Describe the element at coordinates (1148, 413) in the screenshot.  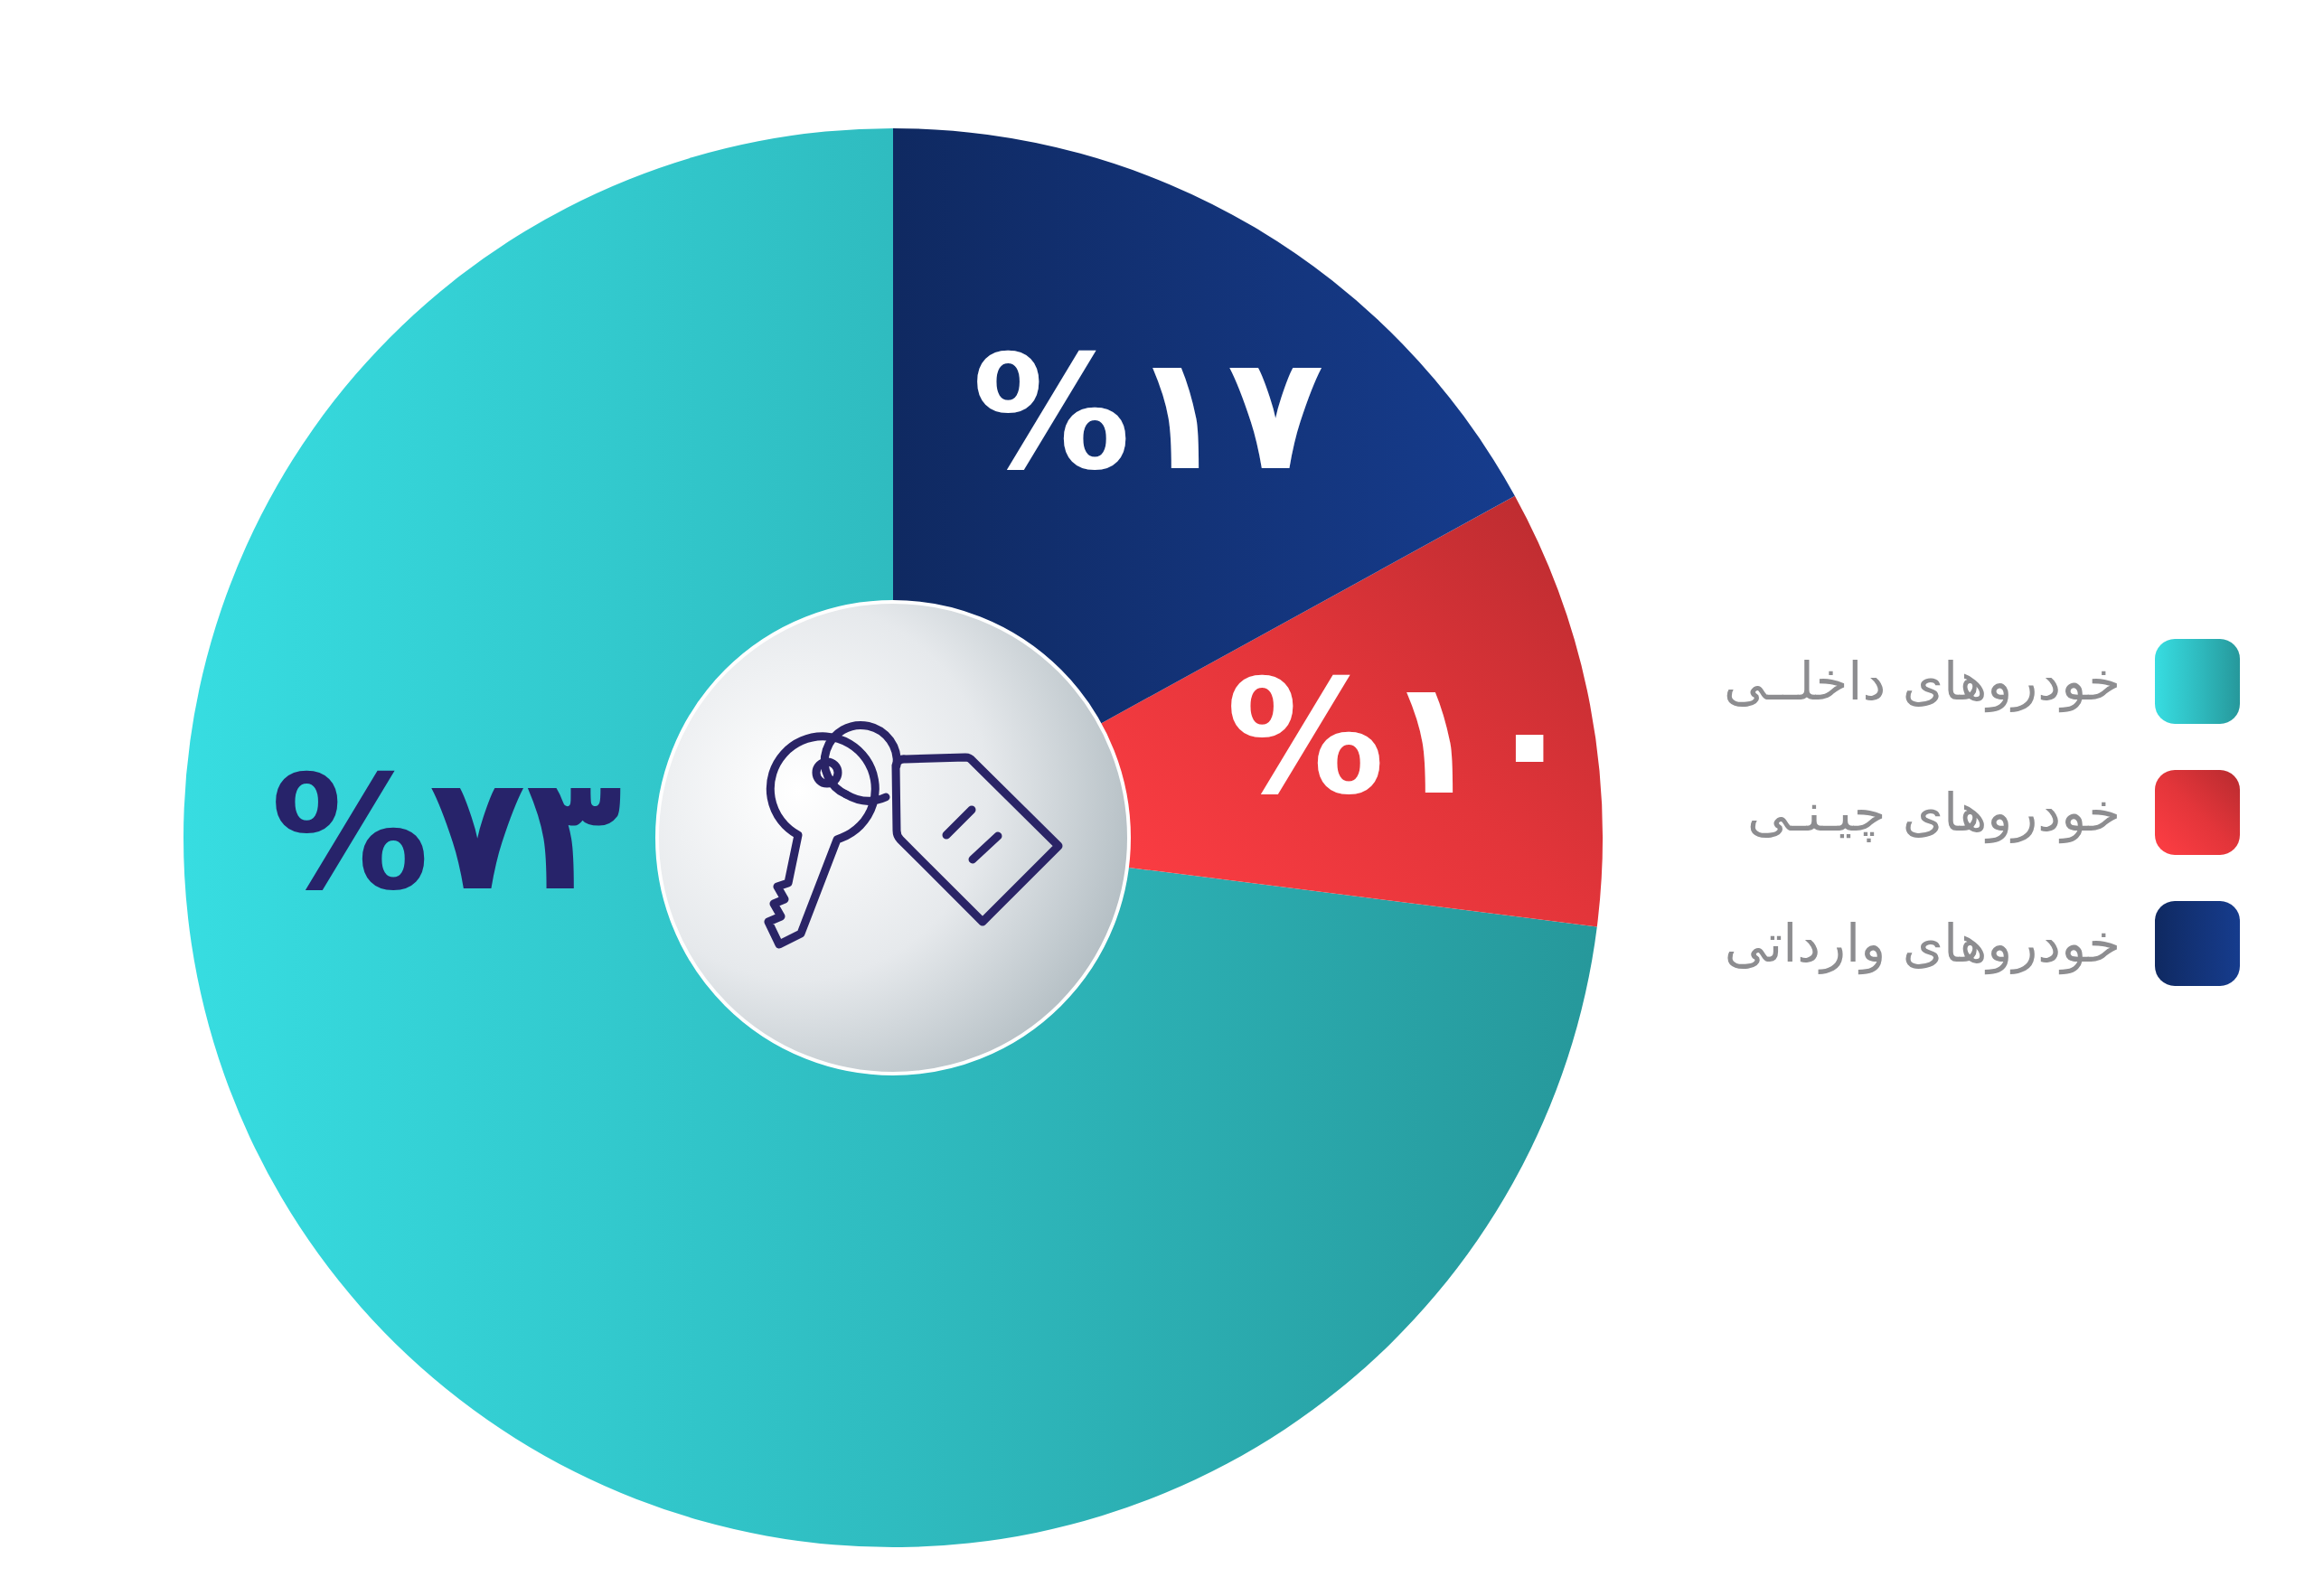
I see `data-label: %۱۷` at that location.